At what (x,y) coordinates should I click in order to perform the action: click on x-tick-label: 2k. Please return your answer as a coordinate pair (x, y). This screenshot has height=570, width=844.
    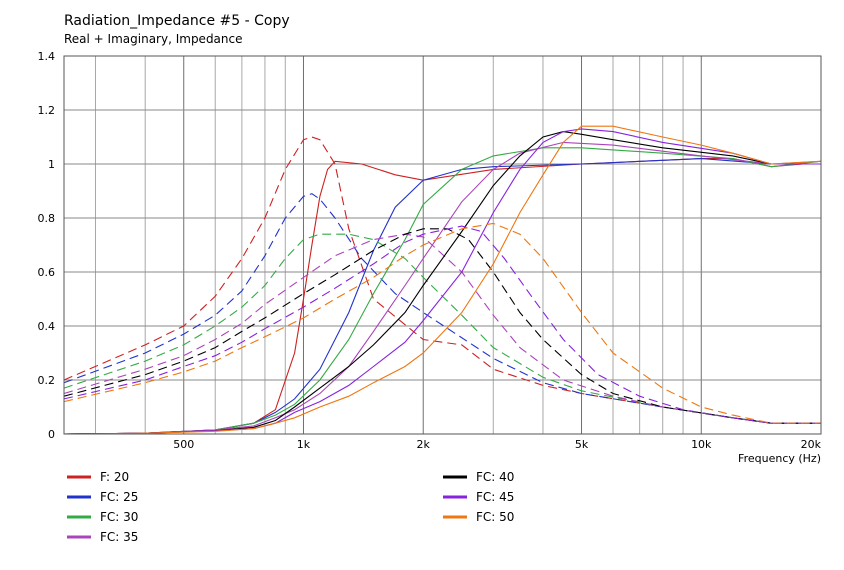
    Looking at the image, I should click on (424, 444).